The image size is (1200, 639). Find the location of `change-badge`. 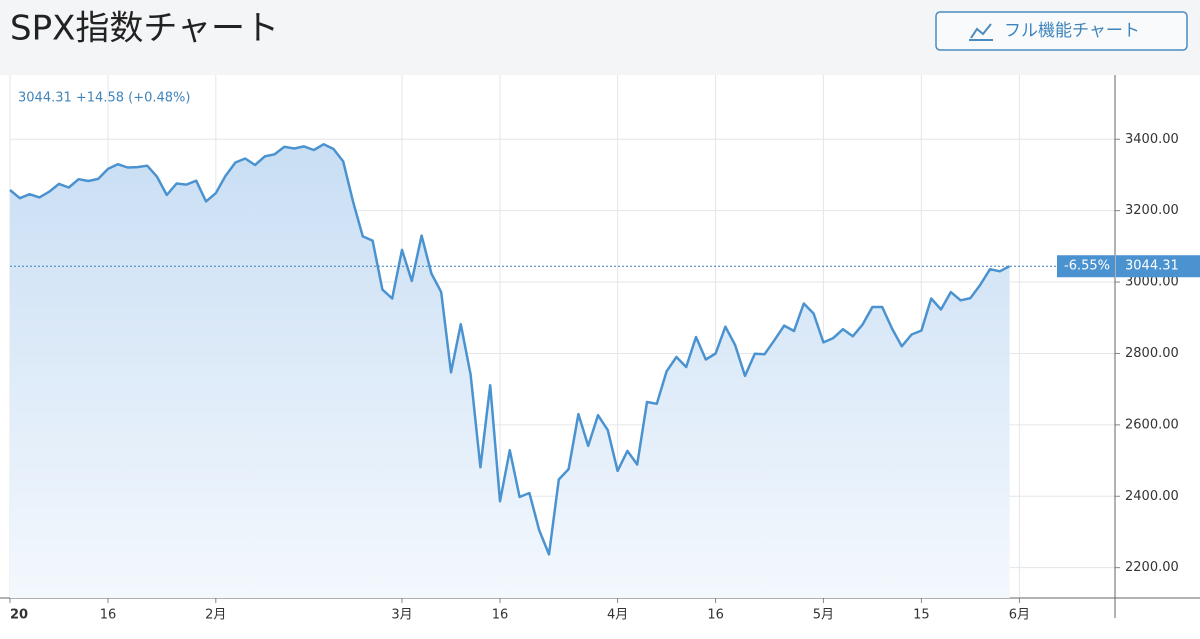

change-badge is located at coordinates (1086, 266).